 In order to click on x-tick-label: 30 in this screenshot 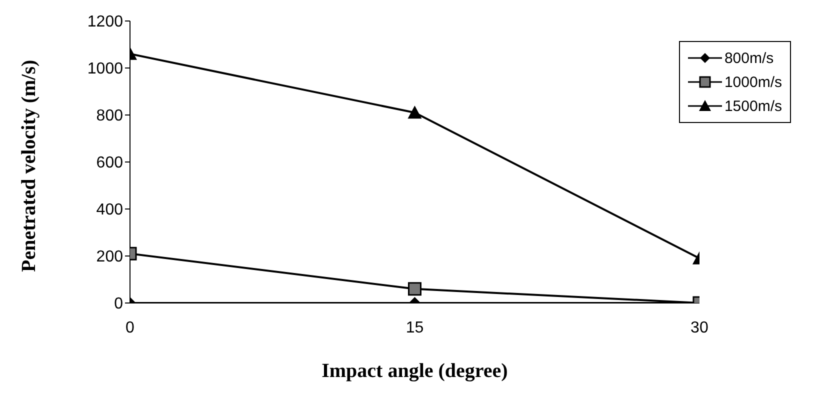, I will do `click(699, 327)`.